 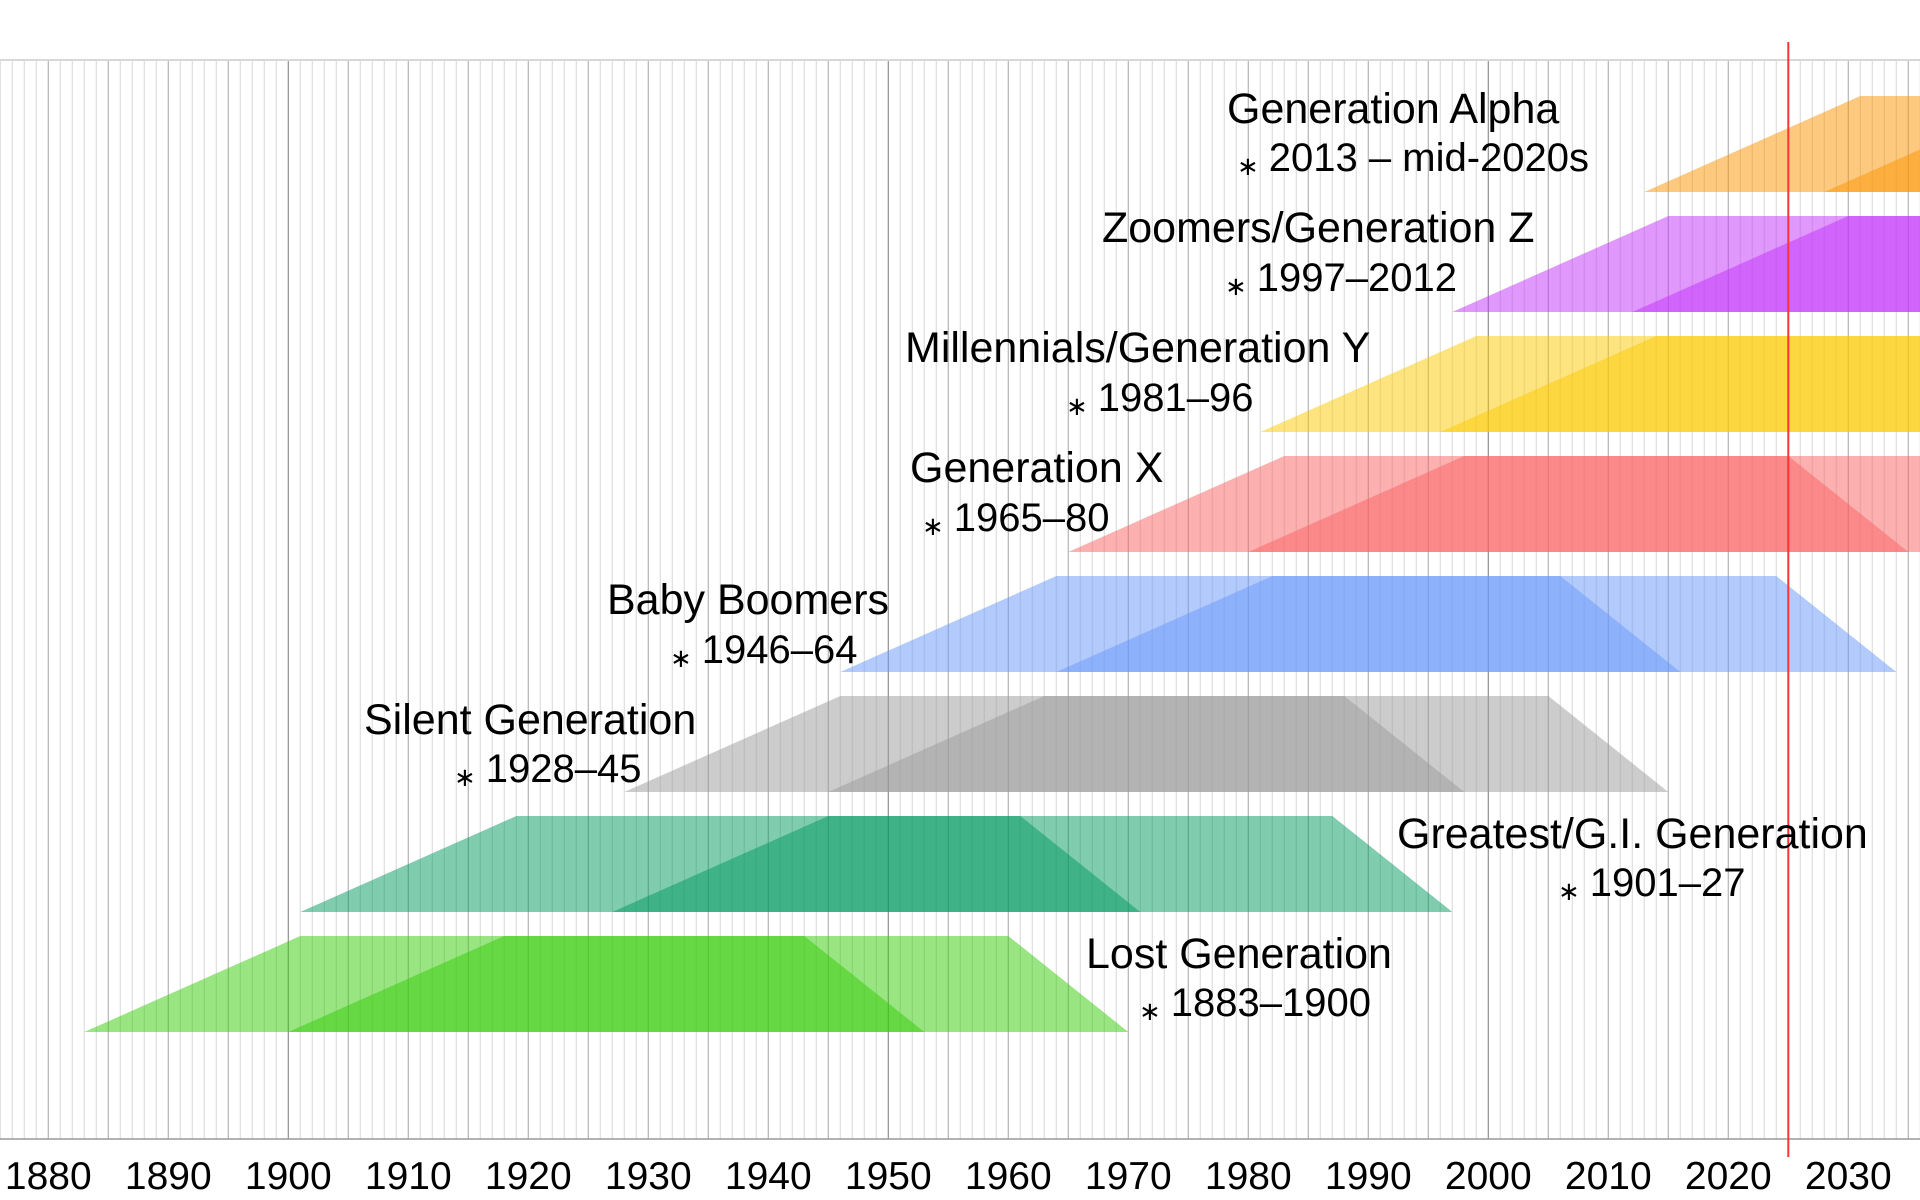 I want to click on generation-birth-range: ∗ 1883–1900, so click(x=1255, y=1003).